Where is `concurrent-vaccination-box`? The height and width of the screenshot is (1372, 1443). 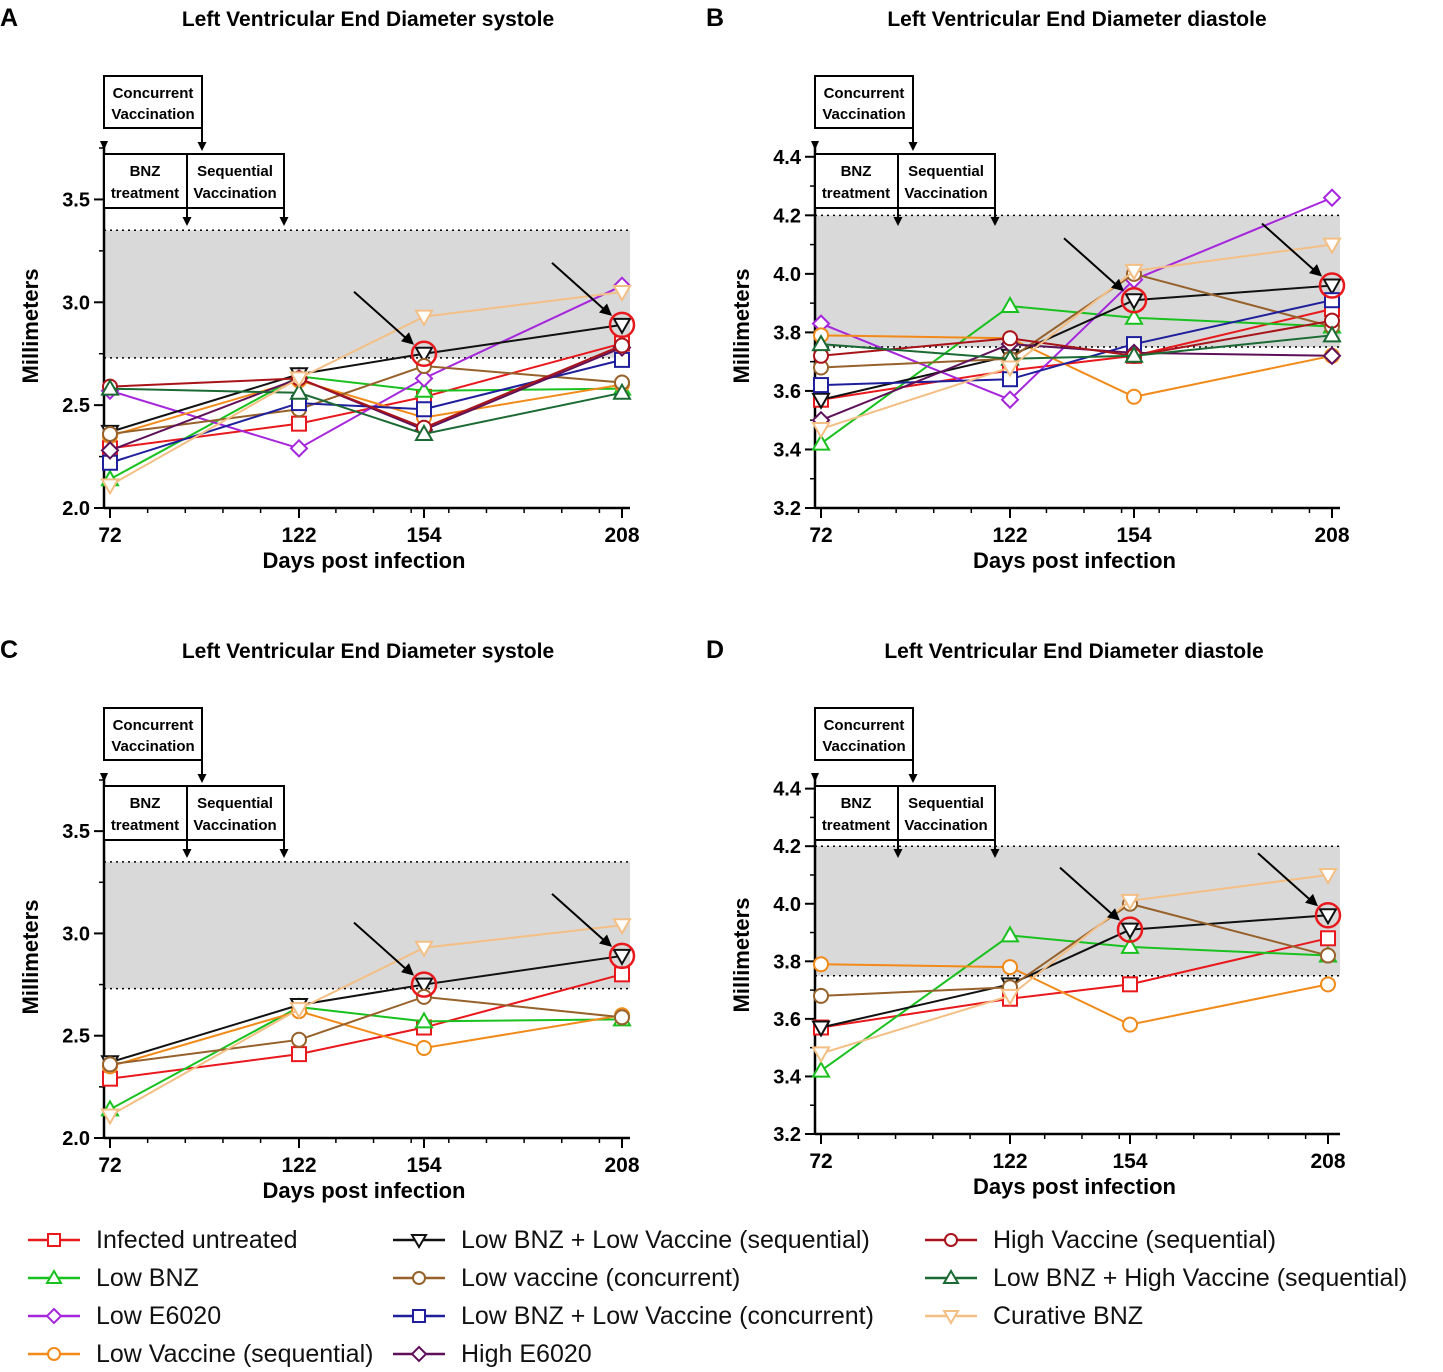 concurrent-vaccination-box is located at coordinates (864, 102).